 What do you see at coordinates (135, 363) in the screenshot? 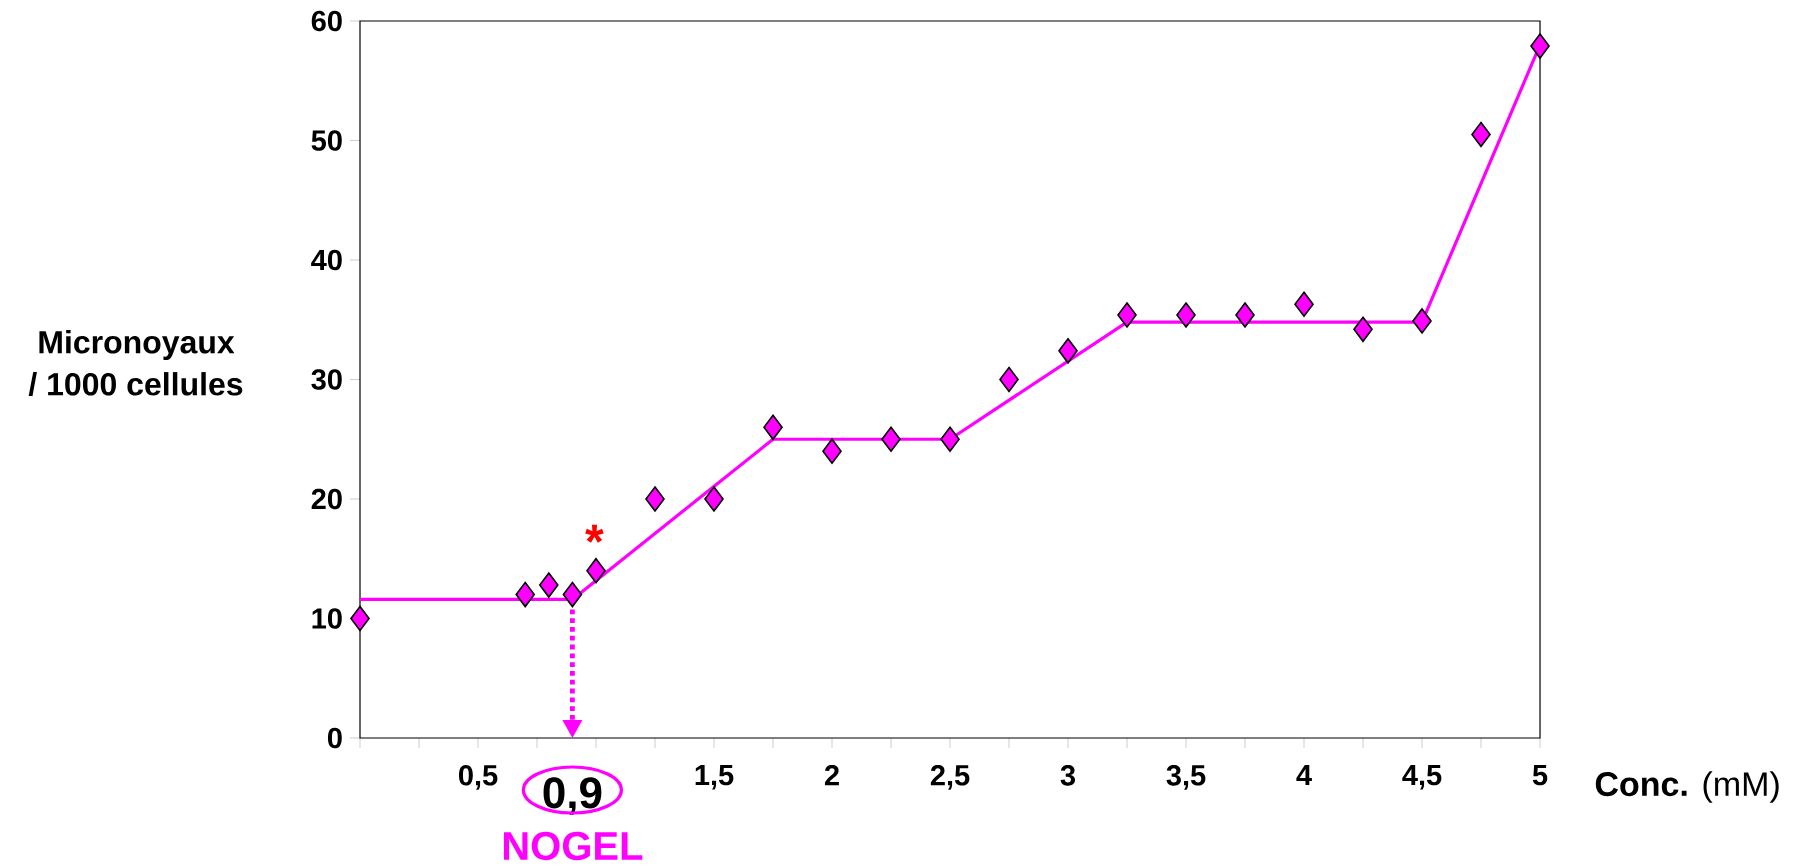
I see `y-axis-title: Micronoyaux / 1000 cellules` at bounding box center [135, 363].